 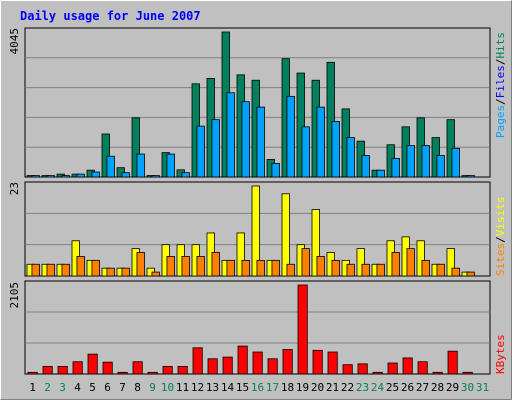 What do you see at coordinates (92, 387) in the screenshot?
I see `x-axis-day-label: 5` at bounding box center [92, 387].